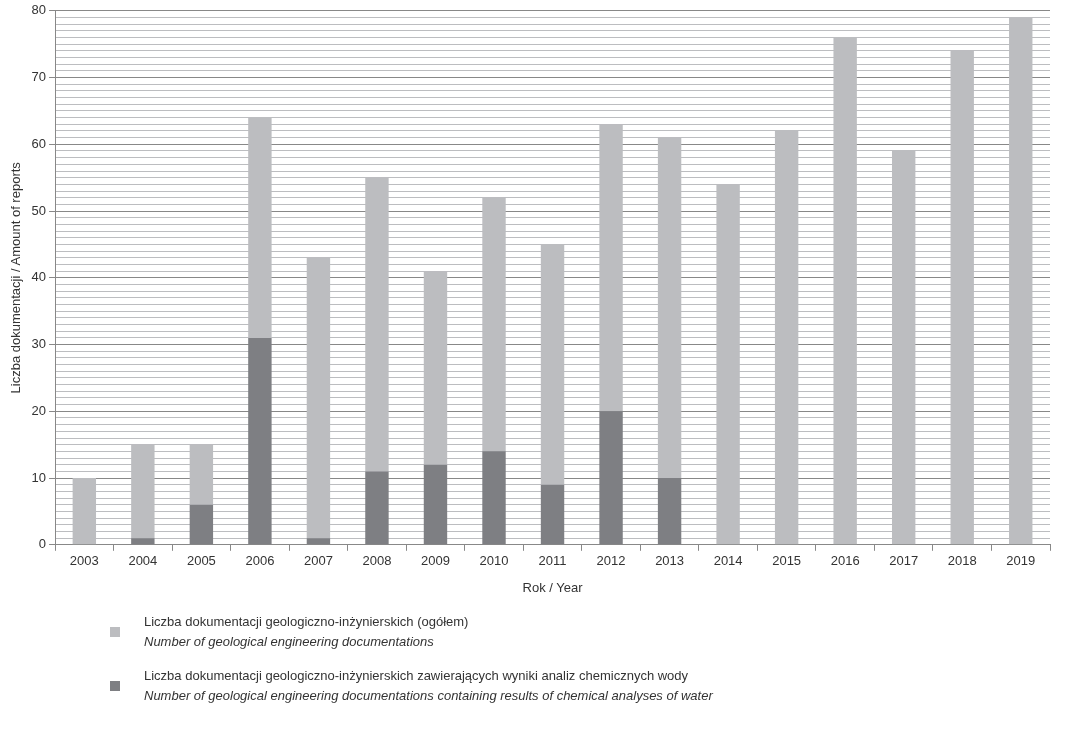  Describe the element at coordinates (611, 561) in the screenshot. I see `x-tick-label: 2012` at that location.